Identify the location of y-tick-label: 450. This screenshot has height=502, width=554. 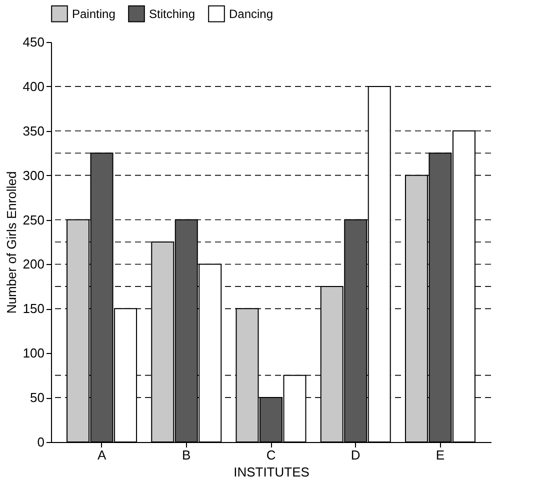
(33, 42).